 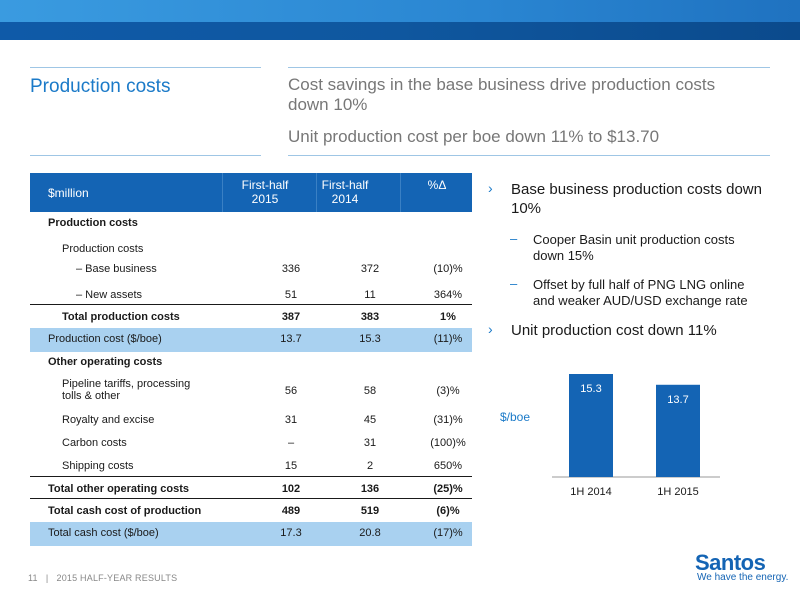 I want to click on table-row: – Base business 336 372 (10)%, so click(x=251, y=272).